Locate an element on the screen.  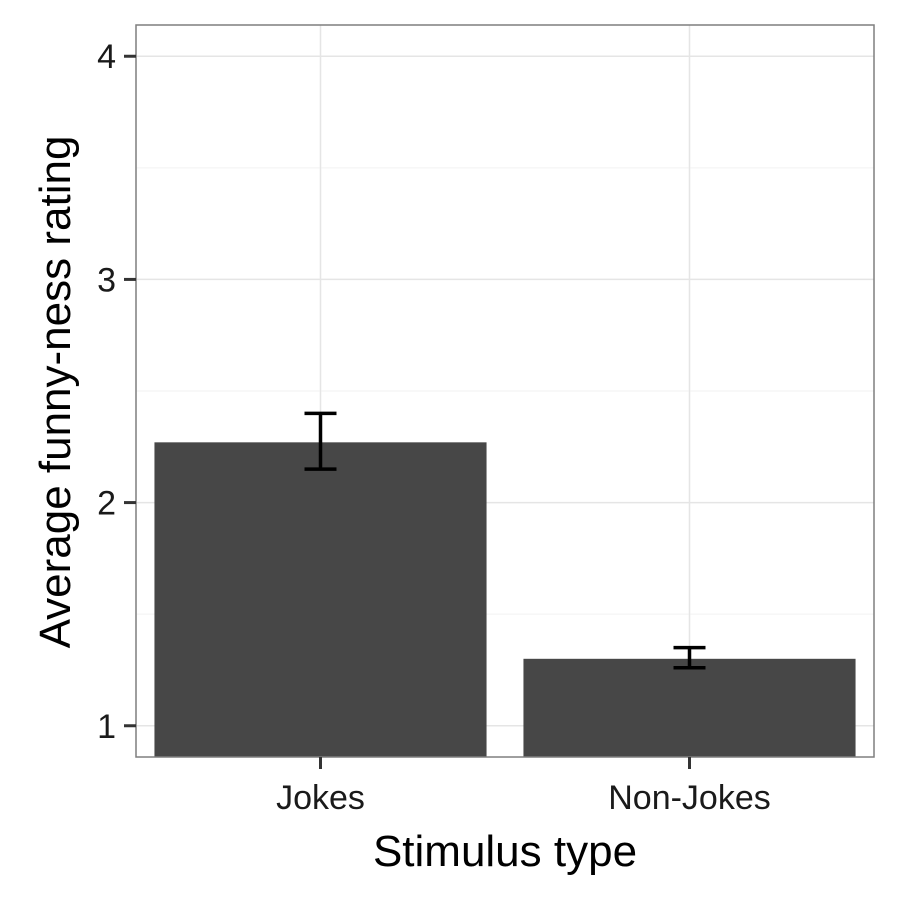
y-tick-label: 3 is located at coordinates (106, 280).